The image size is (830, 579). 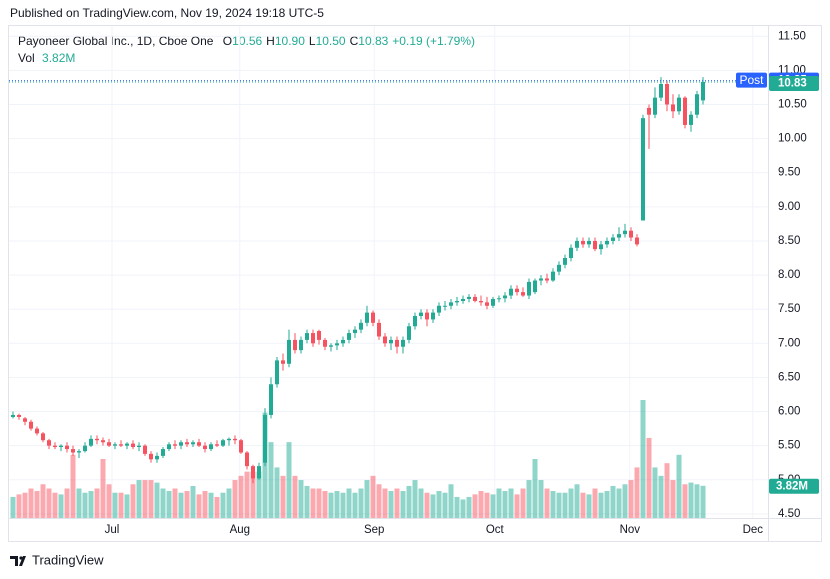 What do you see at coordinates (751, 80) in the screenshot?
I see `post-label: Post` at bounding box center [751, 80].